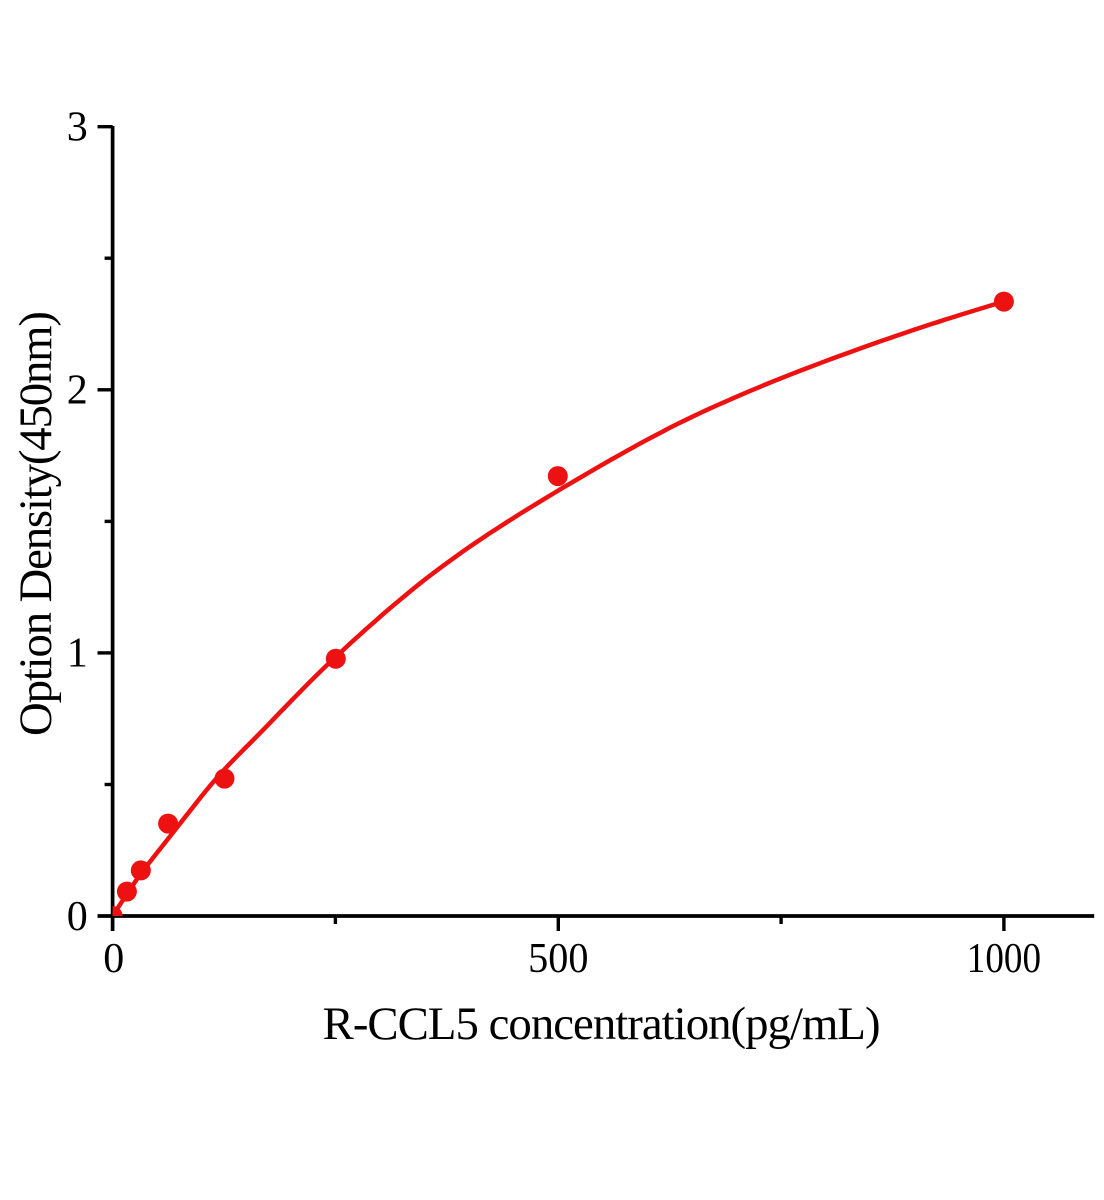  I want to click on svg-text: R-CCL5 concentration(pg/mL), so click(602, 1024).